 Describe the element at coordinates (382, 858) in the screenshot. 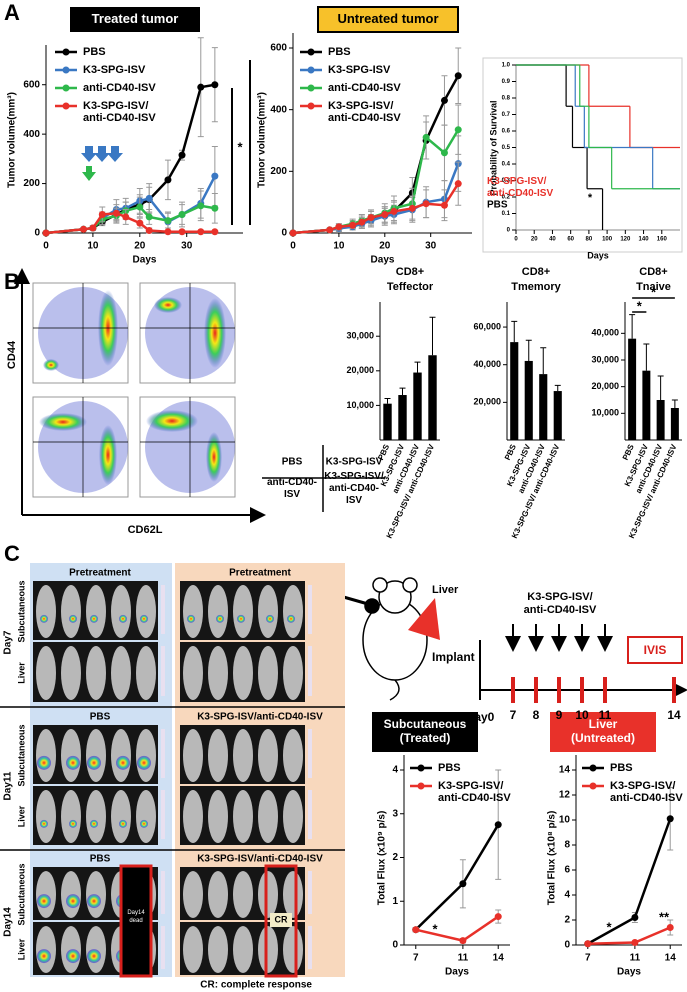

I see `y-axis-label: Total Flux (x10⁹ p/s)` at that location.